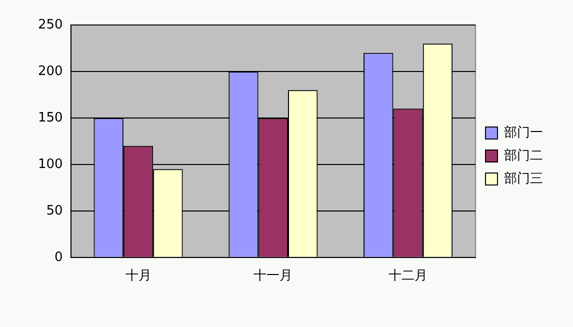 This screenshot has height=327, width=573. I want to click on x-tick-label: 十二月, so click(408, 276).